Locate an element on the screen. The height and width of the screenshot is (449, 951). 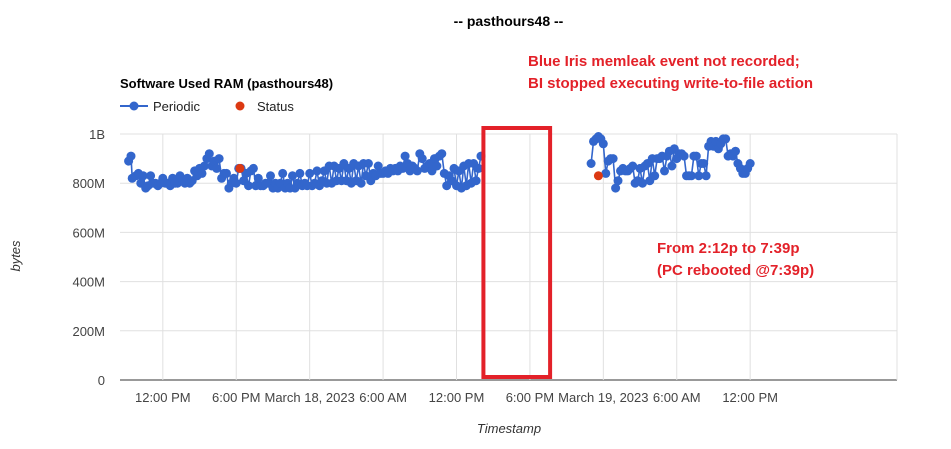
gap-highlight-box is located at coordinates (517, 252).